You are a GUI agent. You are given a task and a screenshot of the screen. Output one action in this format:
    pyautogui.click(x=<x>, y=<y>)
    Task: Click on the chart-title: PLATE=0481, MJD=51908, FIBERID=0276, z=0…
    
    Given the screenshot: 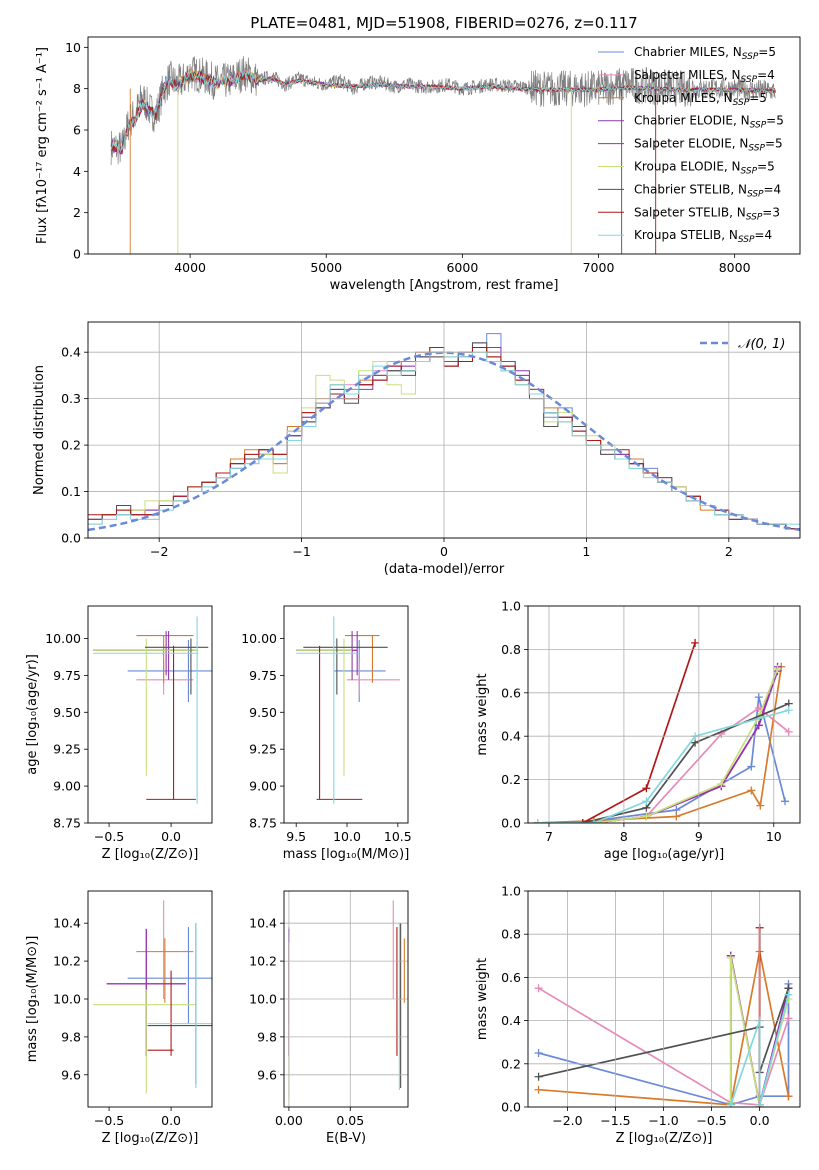 What is the action you would take?
    pyautogui.click(x=443, y=23)
    